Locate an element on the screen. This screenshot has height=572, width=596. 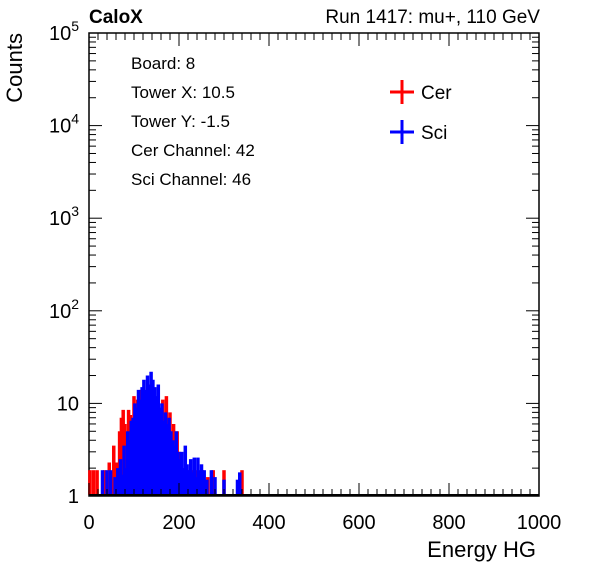
x-axis-title: Energy HG is located at coordinates (481, 549).